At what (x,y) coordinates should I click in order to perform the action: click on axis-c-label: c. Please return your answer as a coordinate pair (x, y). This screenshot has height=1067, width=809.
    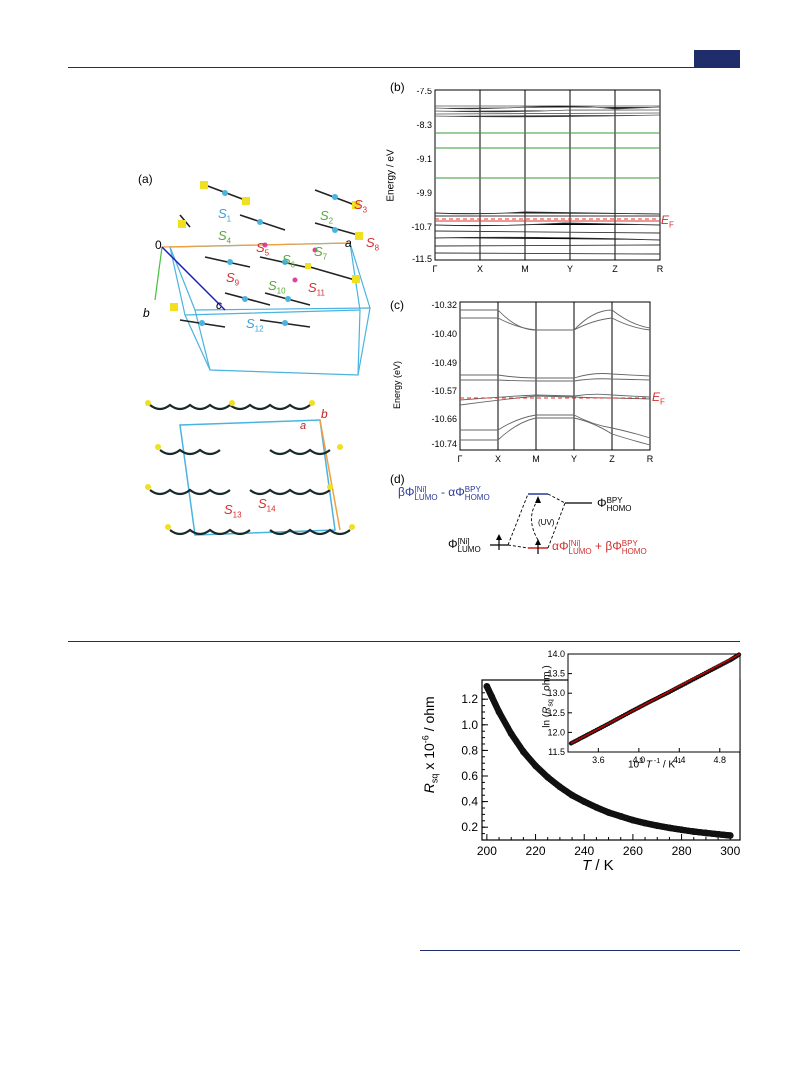
    Looking at the image, I should click on (219, 305).